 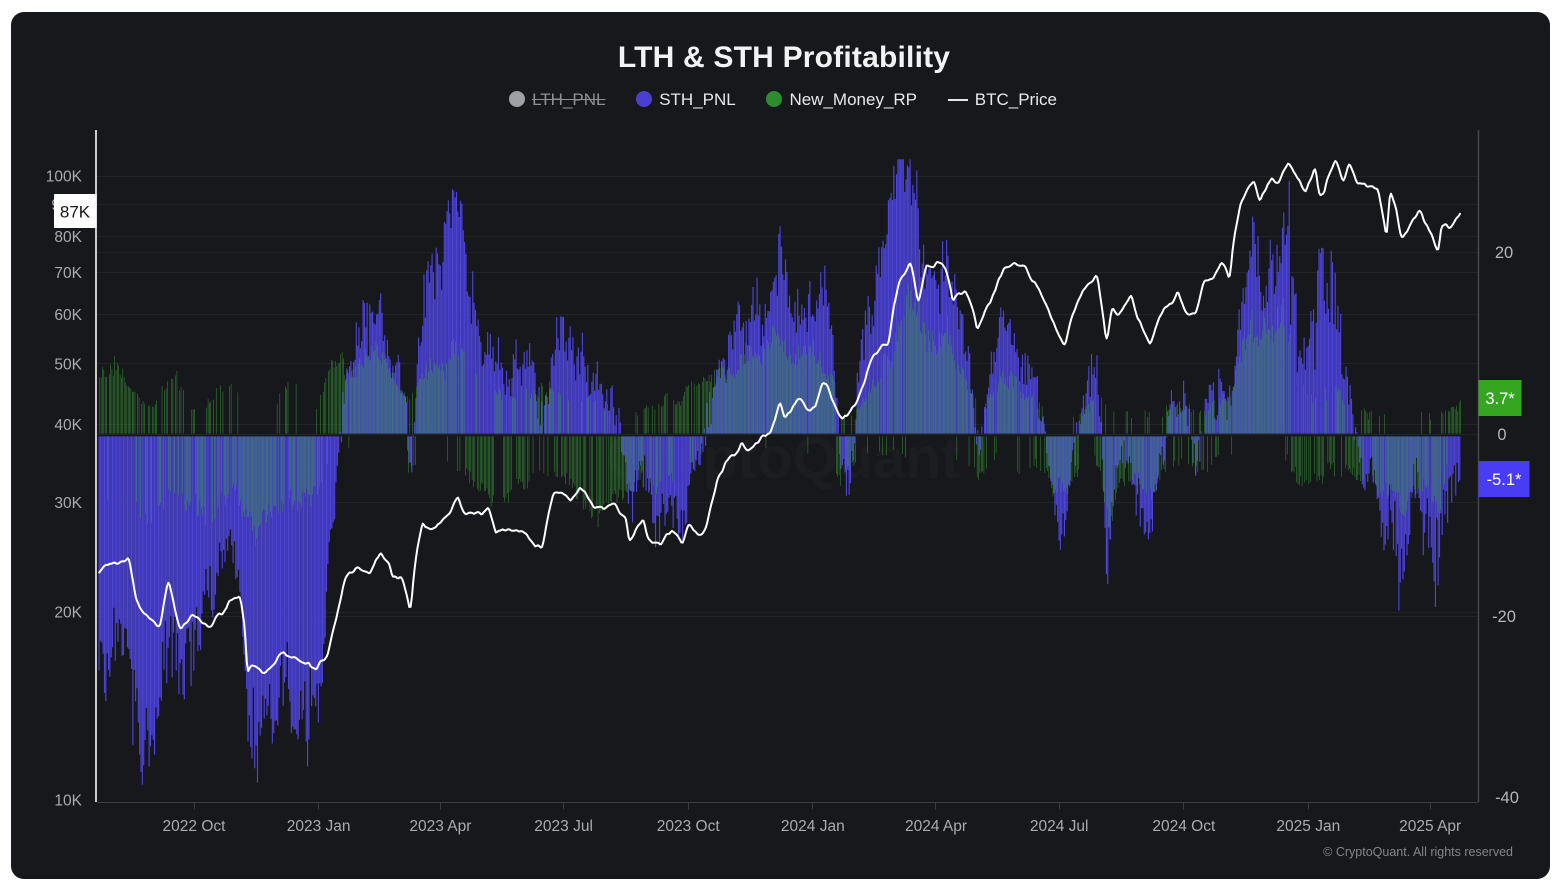 I want to click on svg-text:© CryptoQuant. All rights rese: © CryptoQuant. All rights reserved, so click(x=1418, y=852).